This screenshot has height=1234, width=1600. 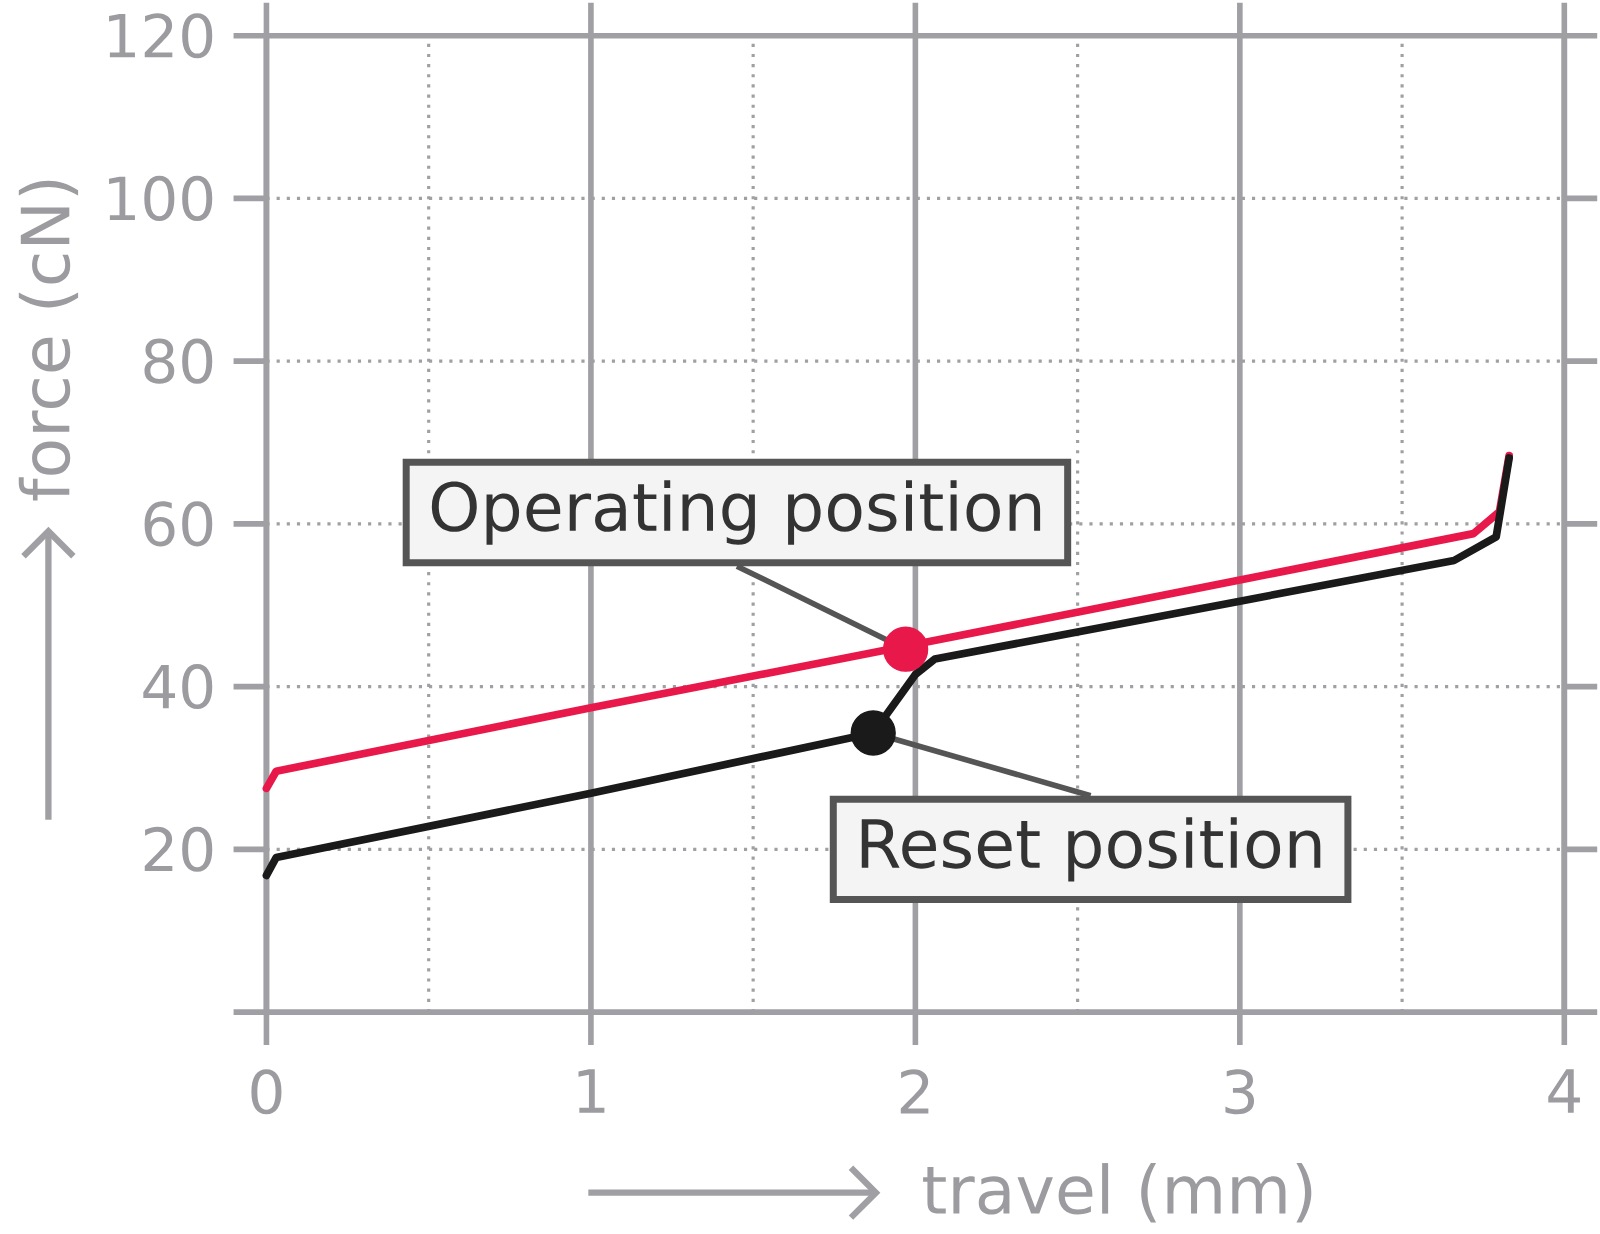 What do you see at coordinates (48, 340) in the screenshot?
I see `y-axis-title: force (cN)` at bounding box center [48, 340].